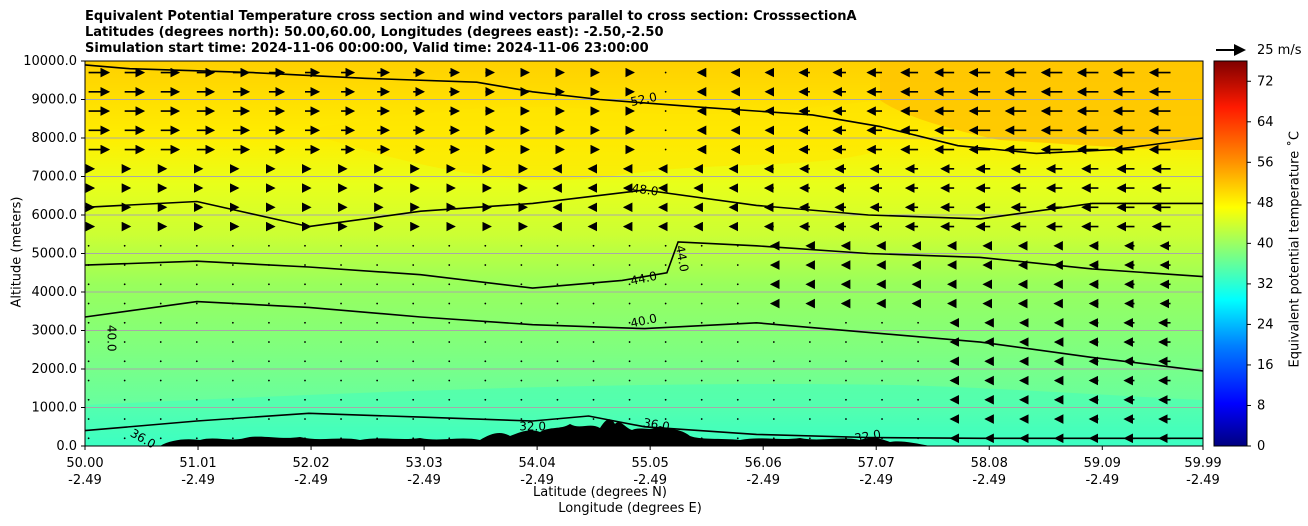 This screenshot has height=526, width=1308. Describe the element at coordinates (644, 415) in the screenshot. I see `cool-band-lower` at that location.